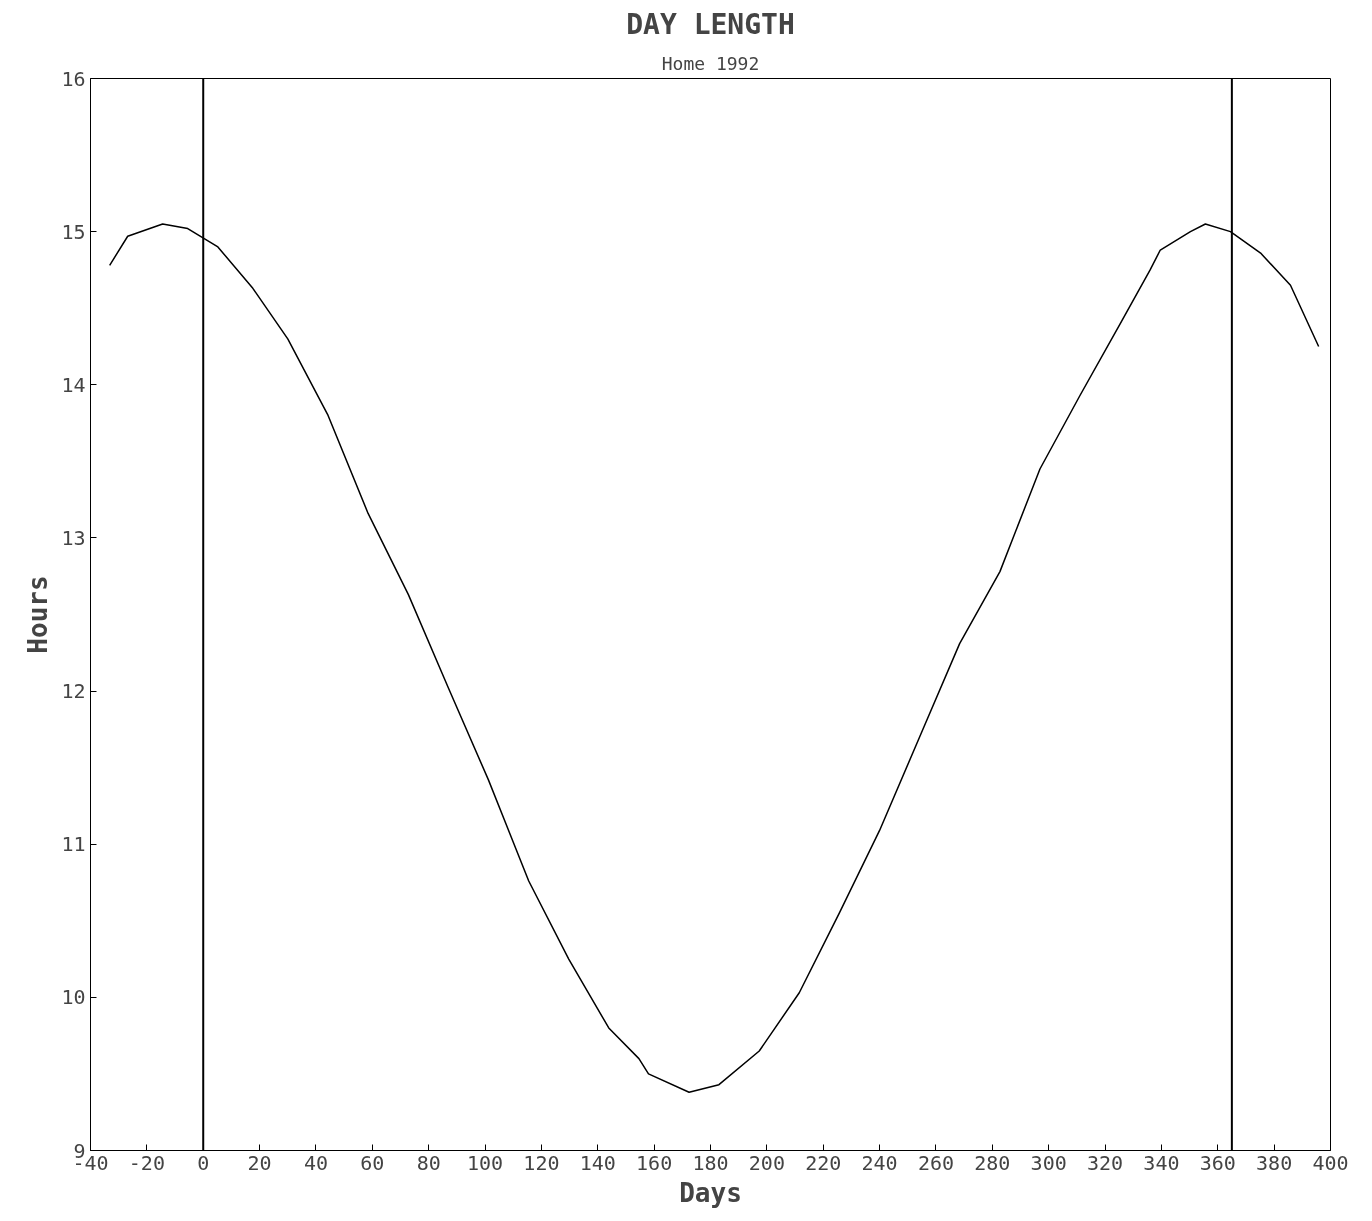  I want to click on chart-subtitle: Home 1992, so click(710, 63).